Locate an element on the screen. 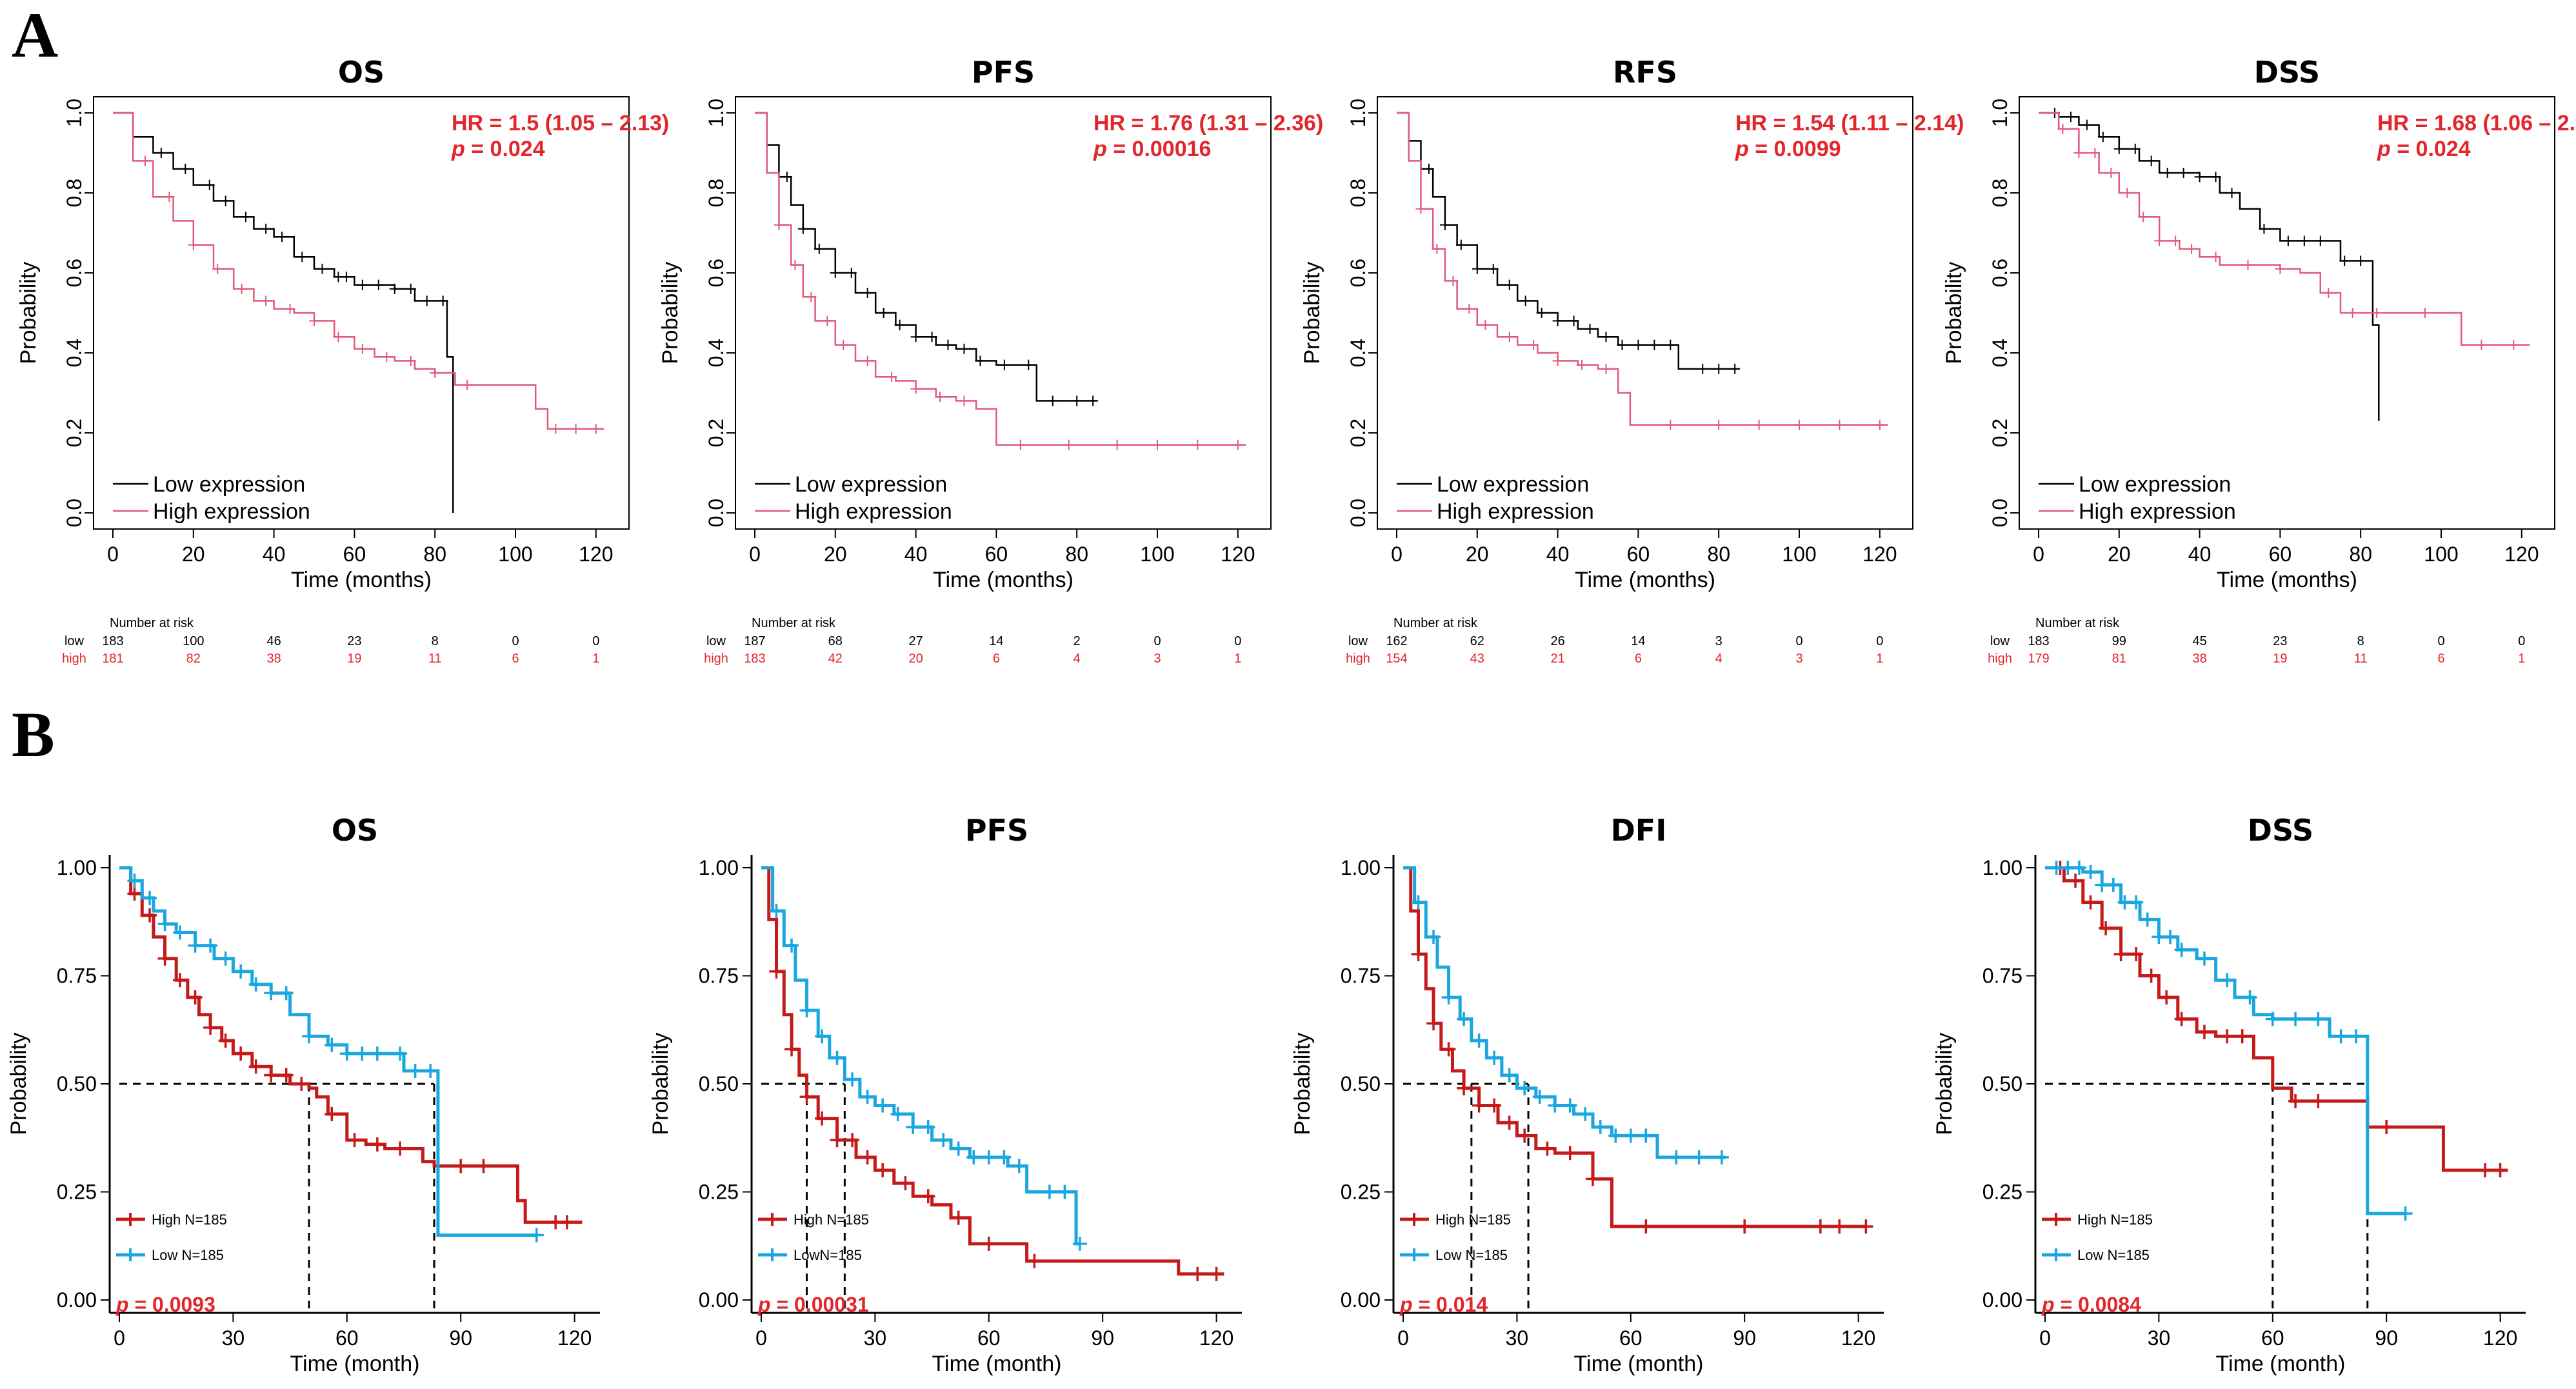 This screenshot has height=1389, width=2576. risk-high-value: 3 is located at coordinates (1157, 659).